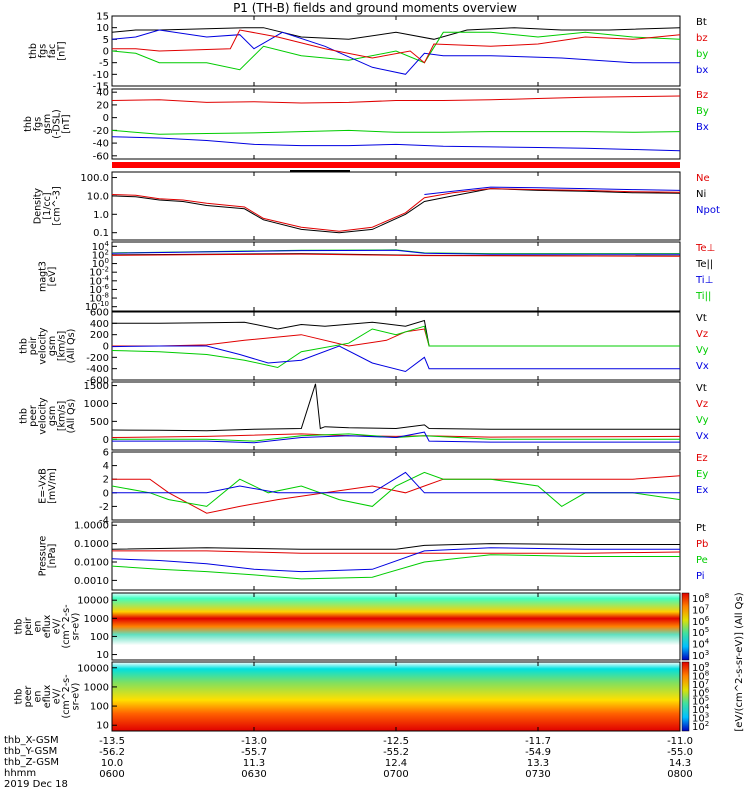 The width and height of the screenshot is (750, 800). What do you see at coordinates (23, 346) in the screenshot?
I see `panel-peir-velocity-ylabel-line: thb` at bounding box center [23, 346].